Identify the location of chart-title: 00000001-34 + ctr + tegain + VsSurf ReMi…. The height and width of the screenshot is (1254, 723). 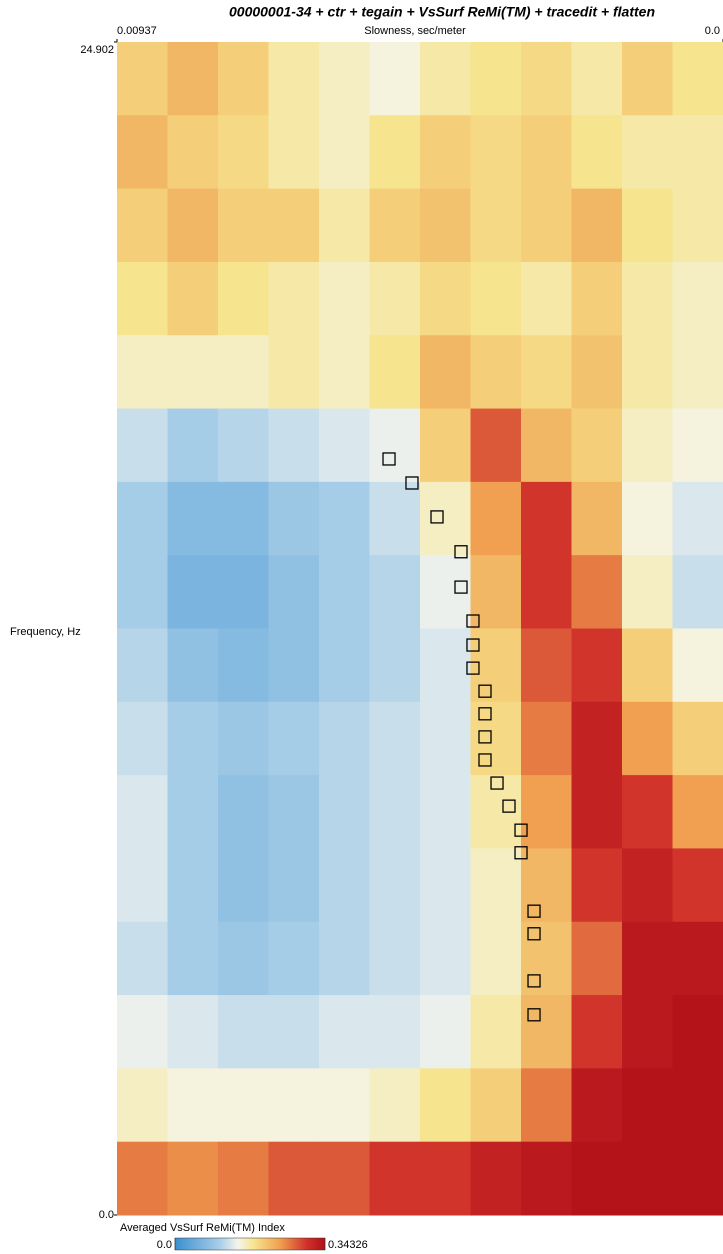
(442, 12).